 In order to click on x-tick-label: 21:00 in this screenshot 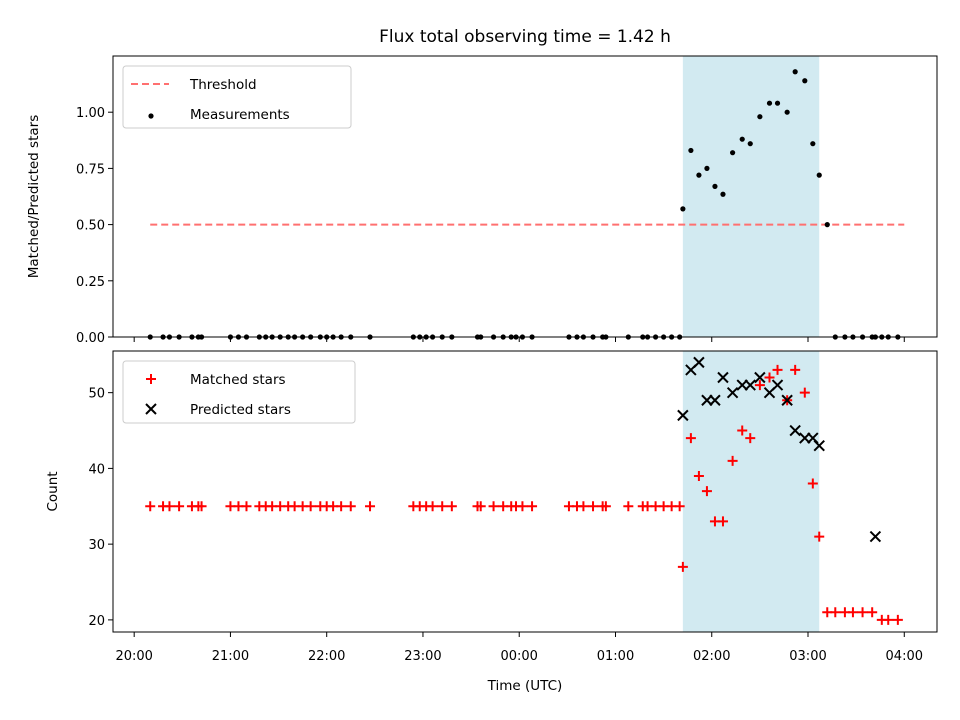, I will do `click(230, 656)`.